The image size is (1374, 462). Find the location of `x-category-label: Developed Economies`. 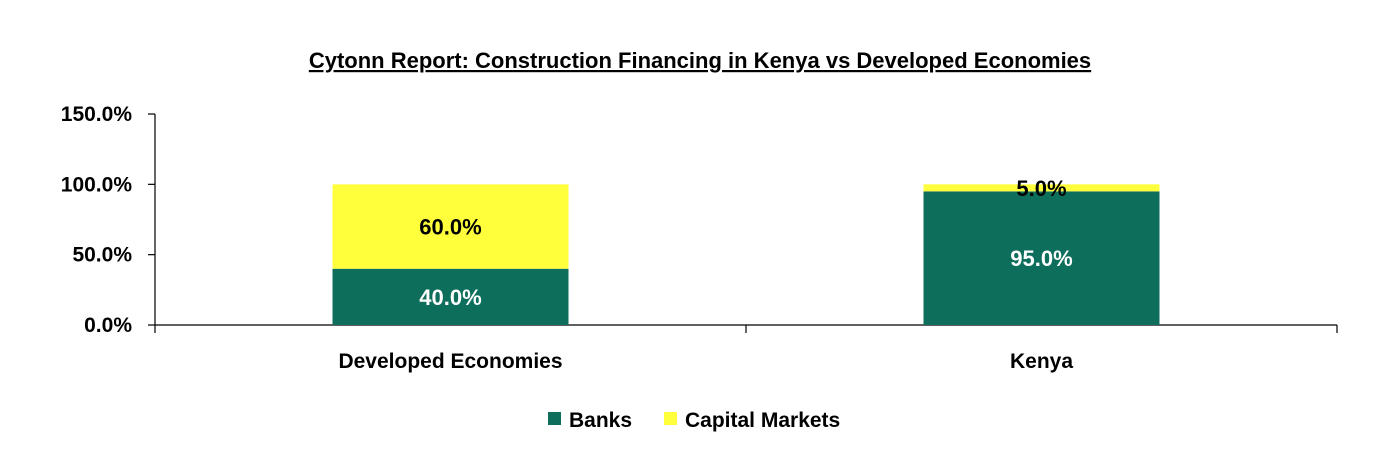

x-category-label: Developed Economies is located at coordinates (450, 361).